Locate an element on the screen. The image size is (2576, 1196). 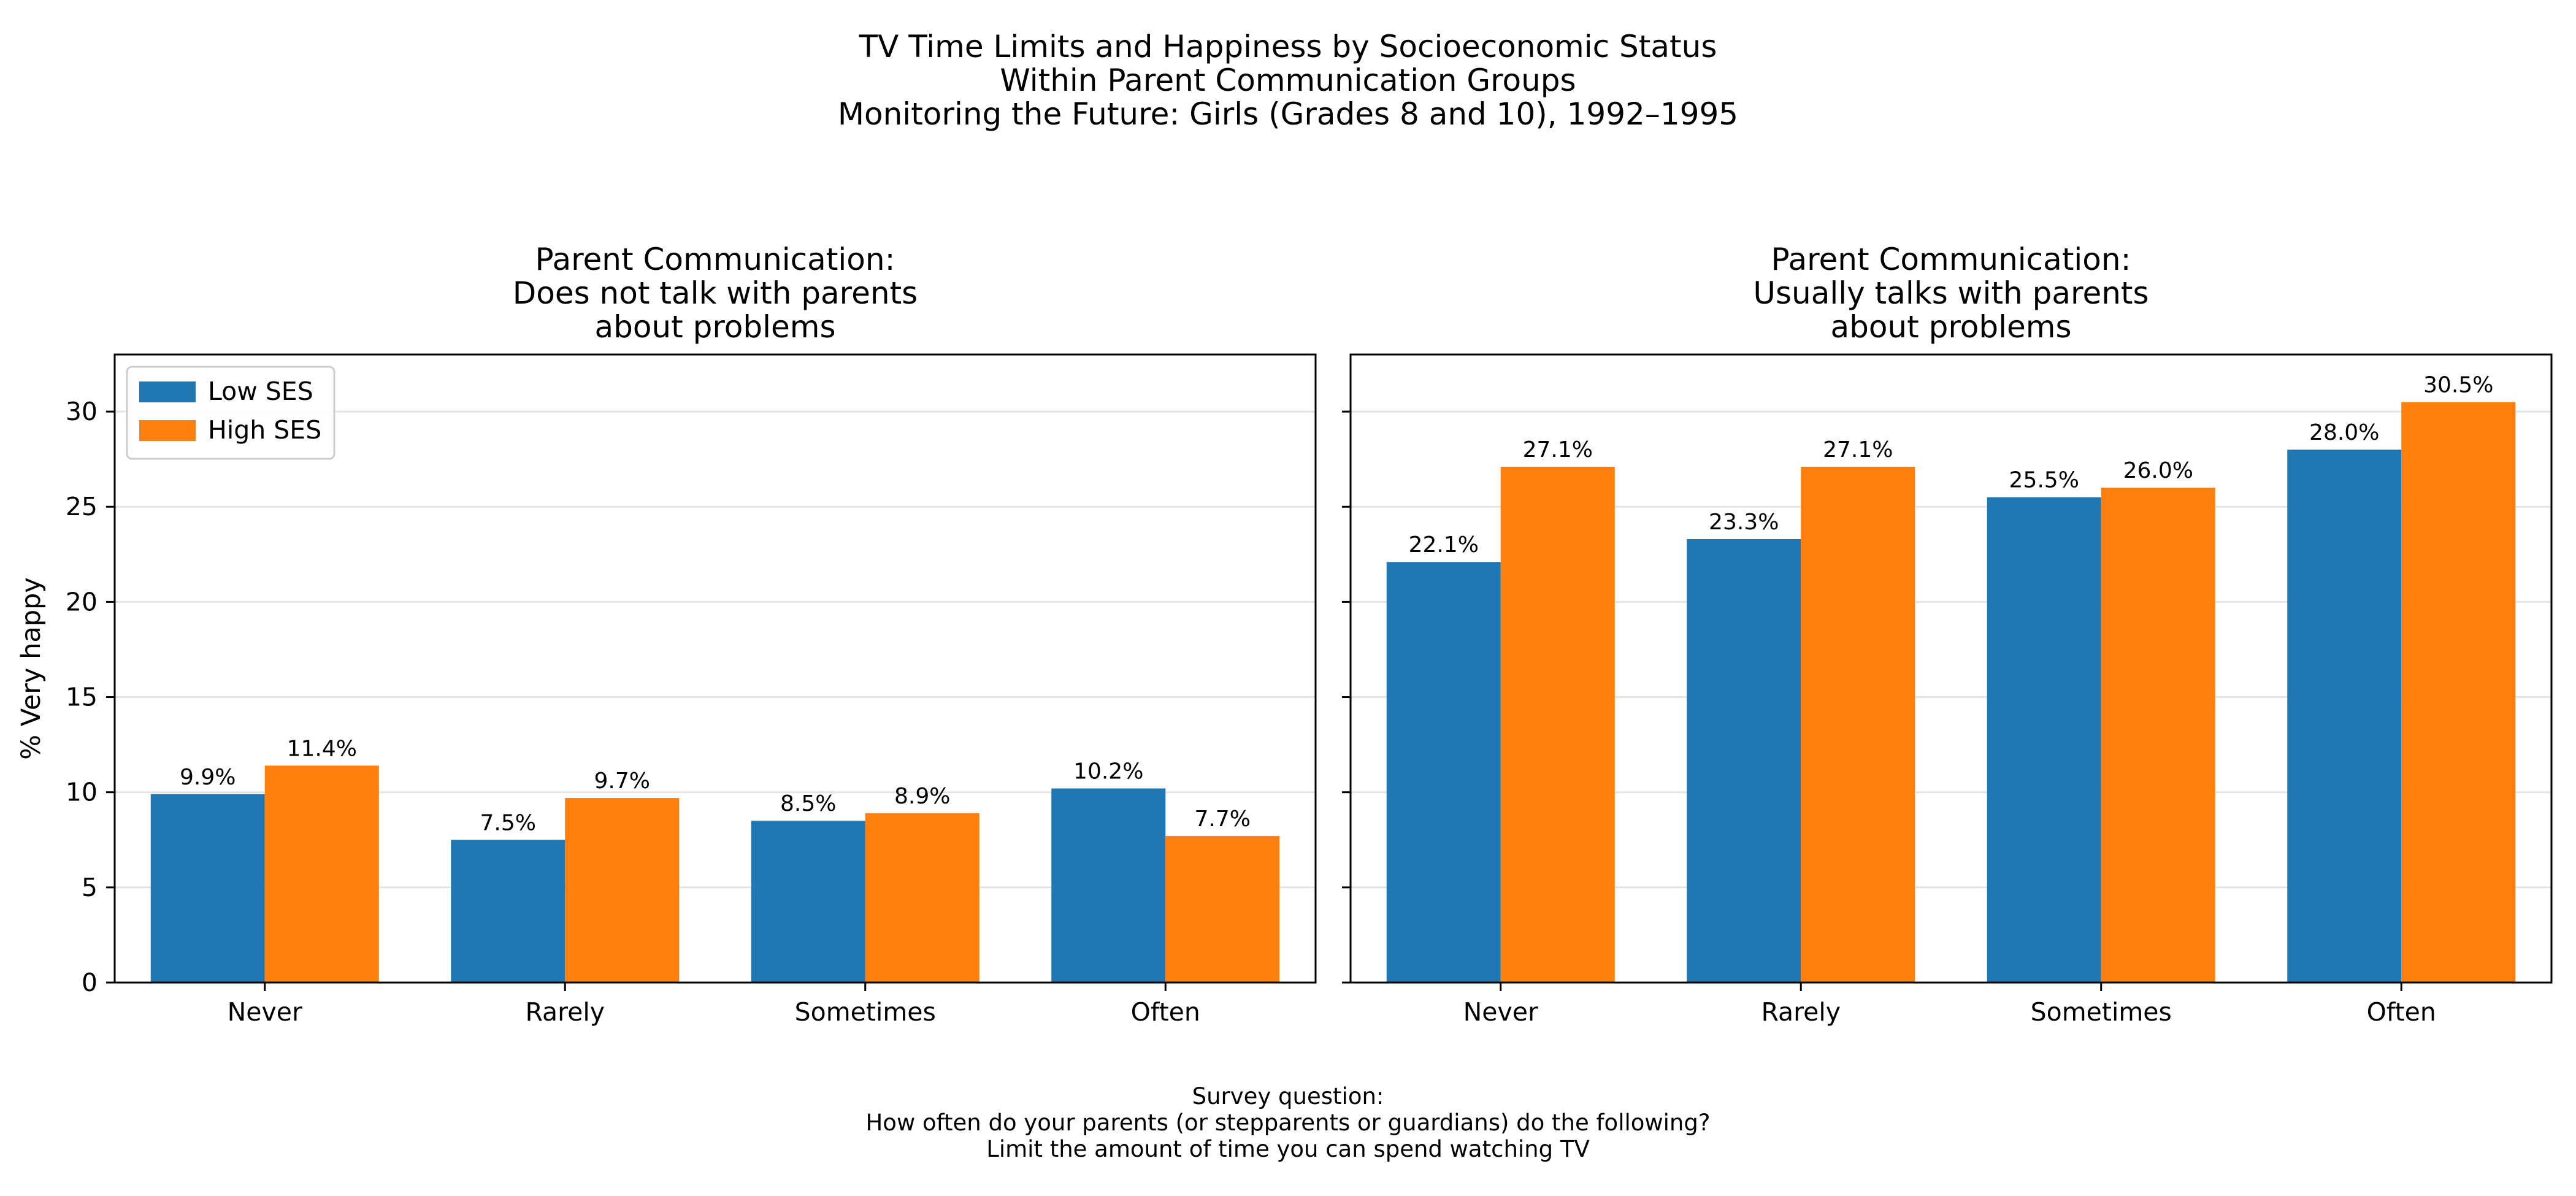
data-label: 22.1% is located at coordinates (1444, 545).